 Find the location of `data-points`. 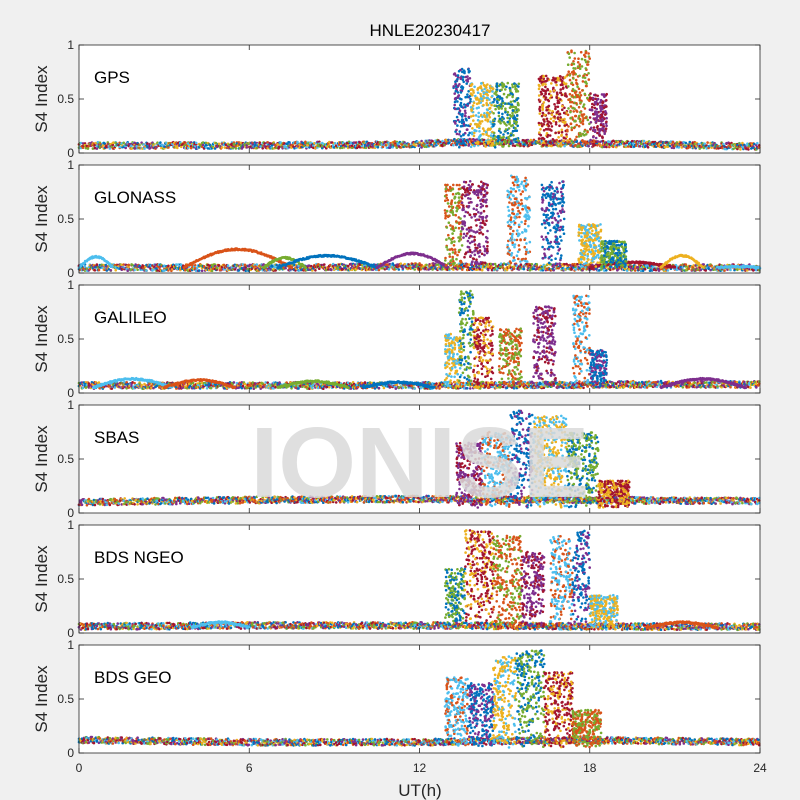

data-points is located at coordinates (419, 100).